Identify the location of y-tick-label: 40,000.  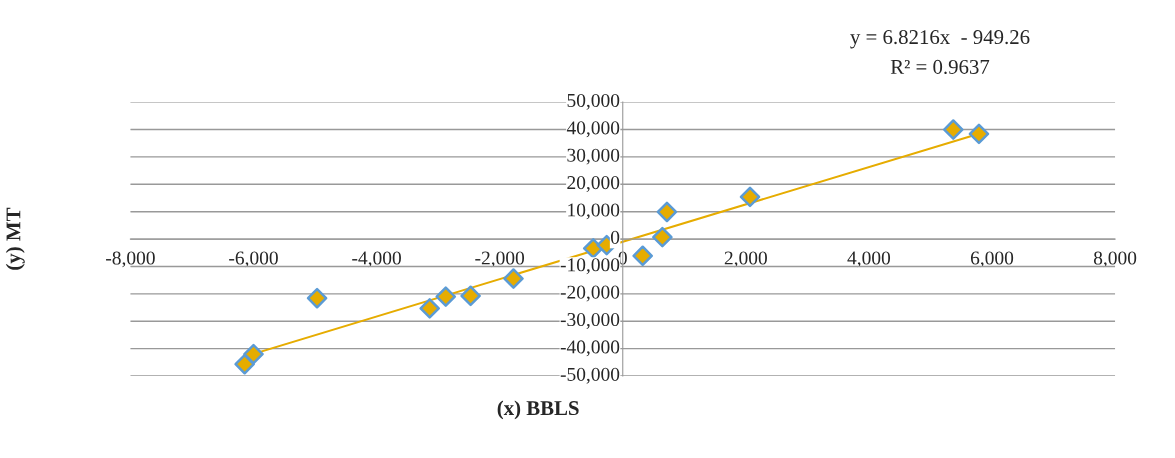
(593, 129).